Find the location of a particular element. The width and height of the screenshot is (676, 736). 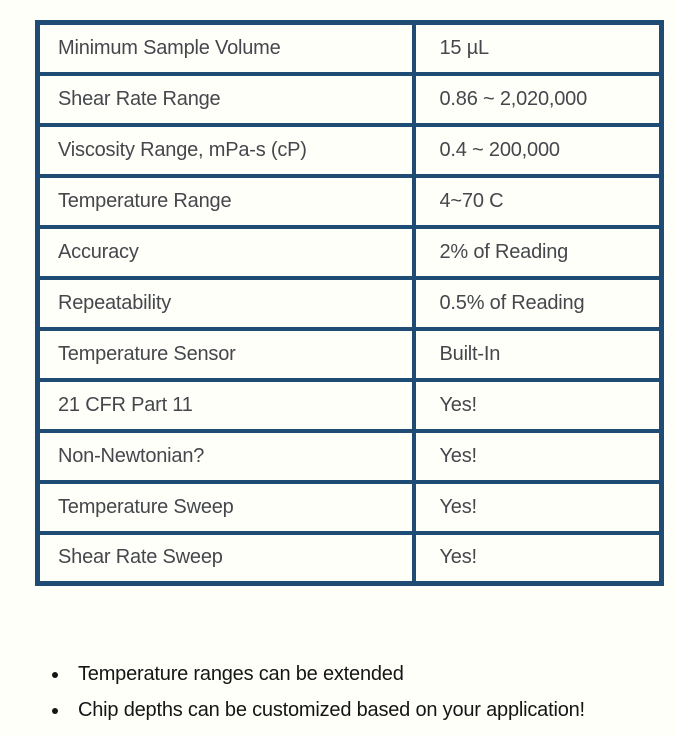

note-item: Temperature ranges can be extended is located at coordinates (327, 674).